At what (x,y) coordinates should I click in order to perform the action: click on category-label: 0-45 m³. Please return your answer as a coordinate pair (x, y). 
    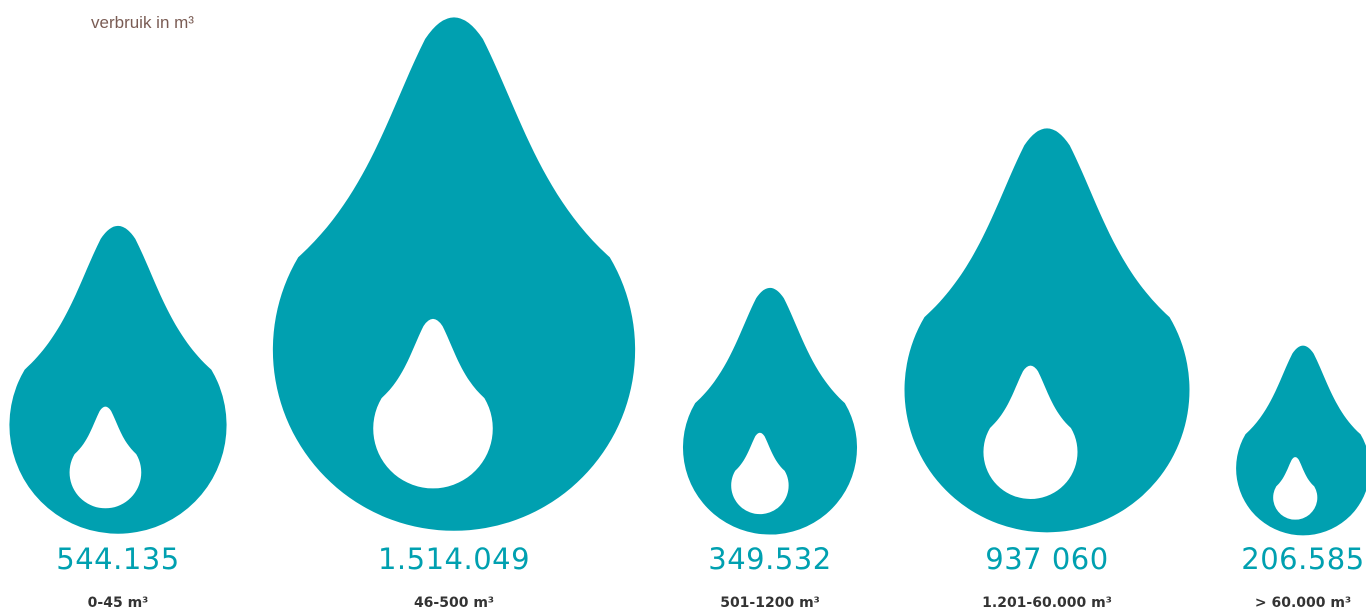
    Looking at the image, I should click on (118, 603).